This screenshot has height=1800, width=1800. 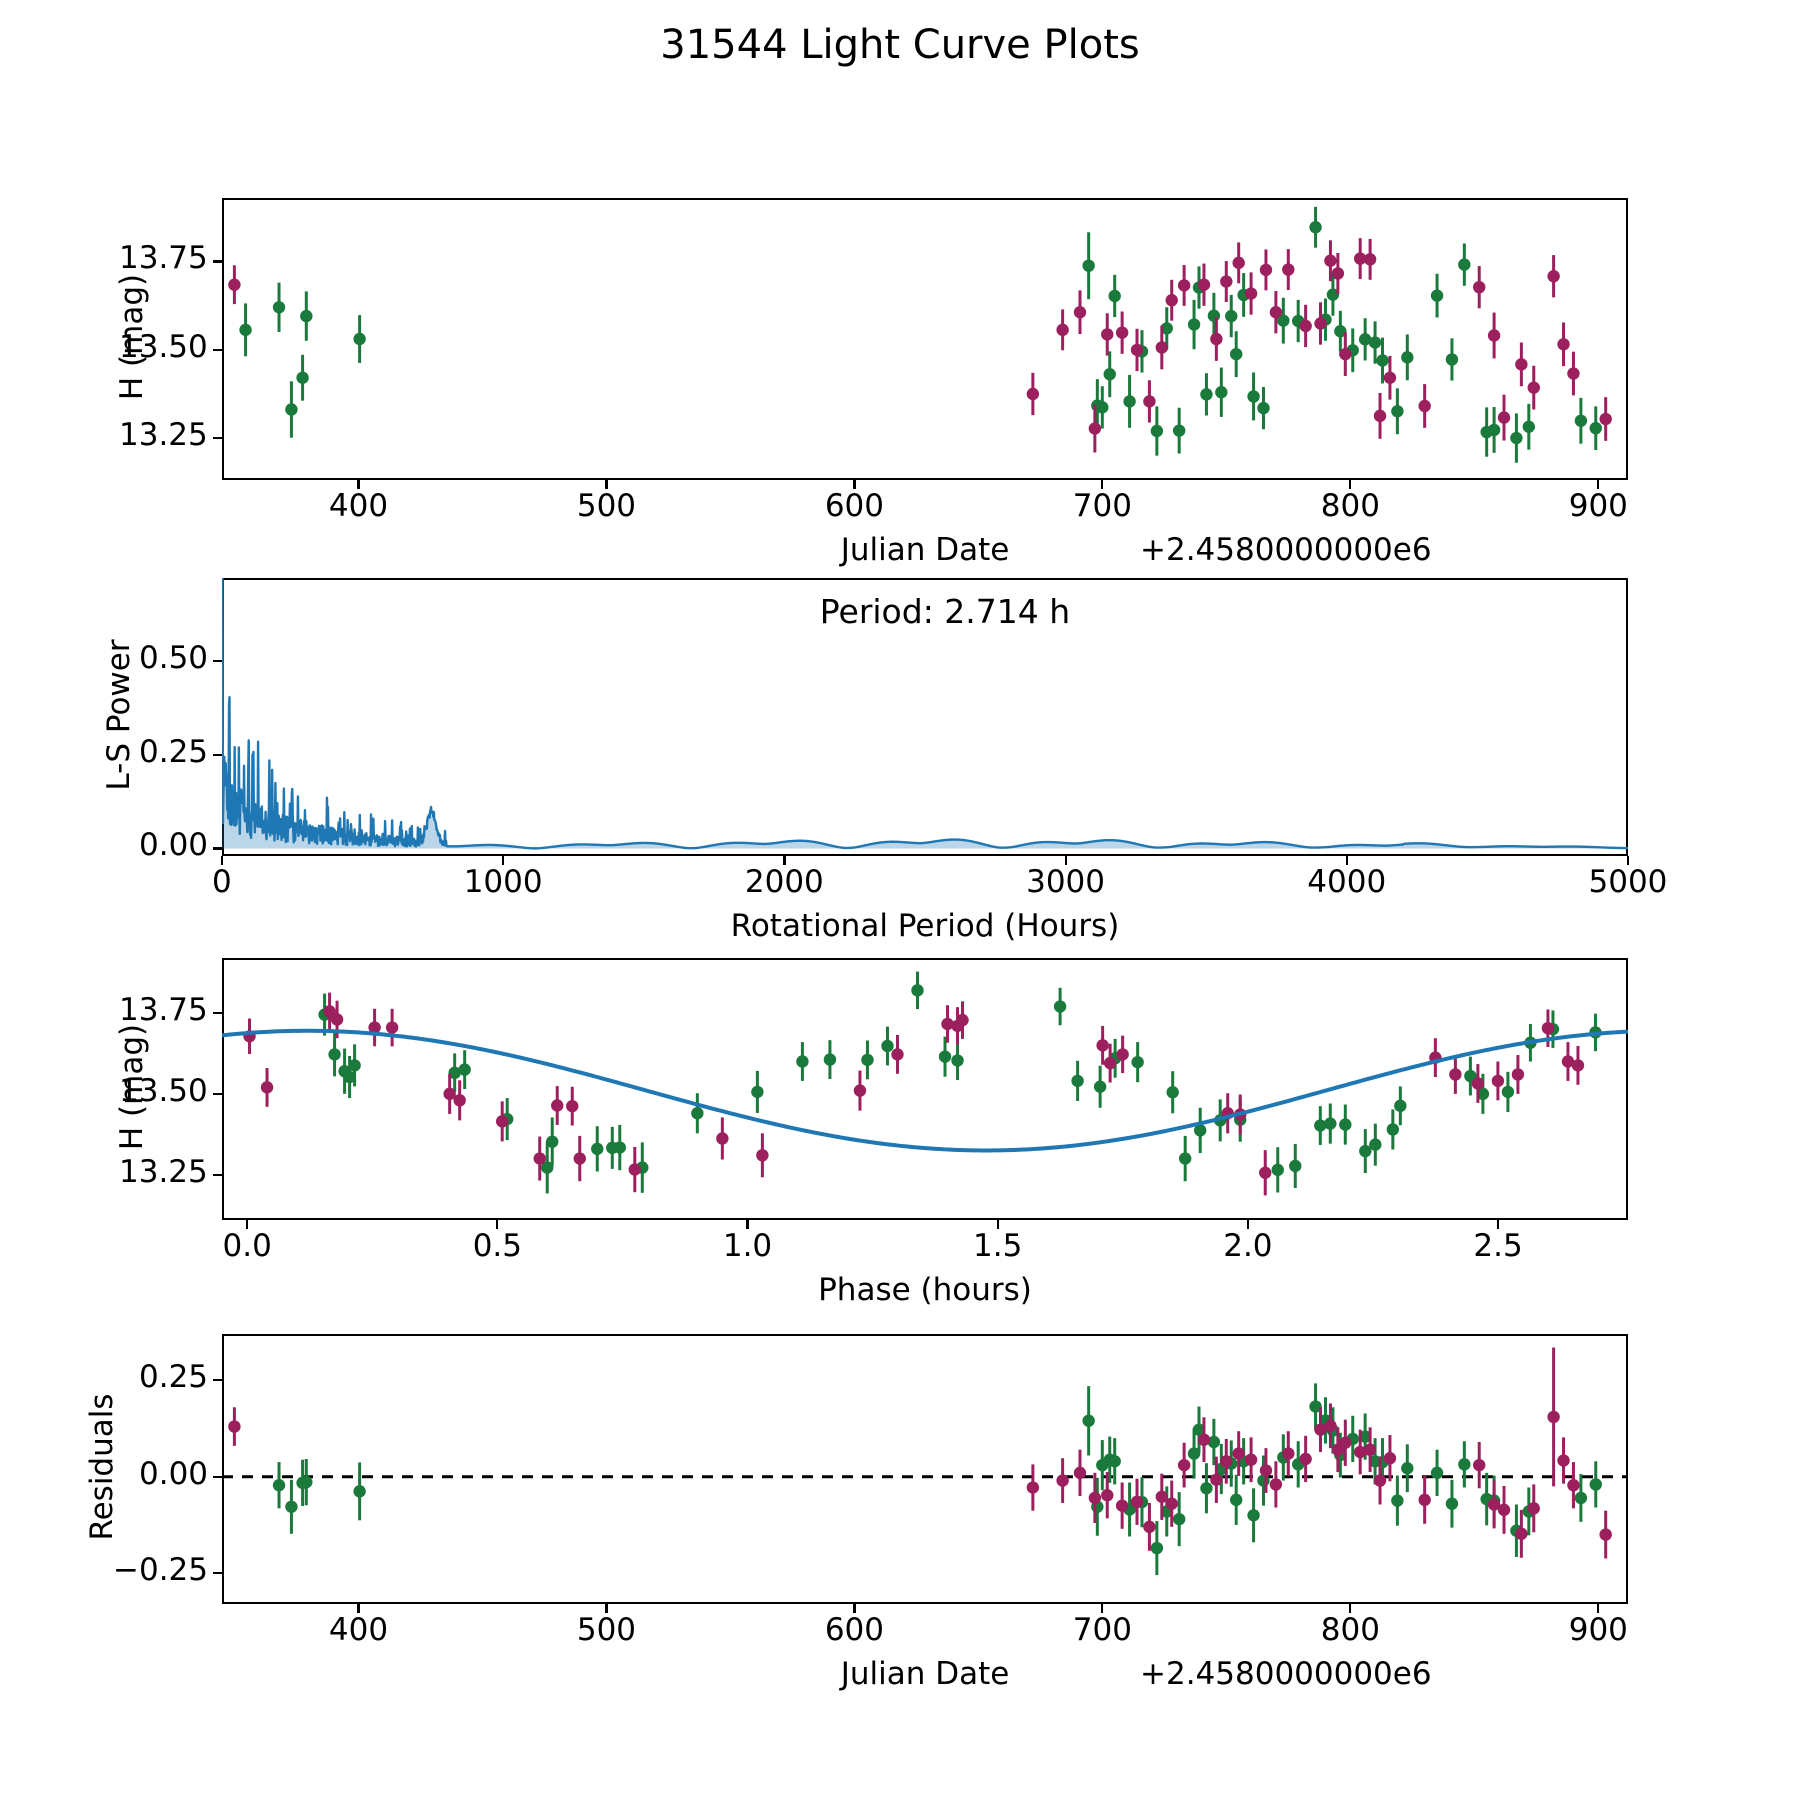 What do you see at coordinates (998, 1246) in the screenshot?
I see `x-tick-label: 1.5` at bounding box center [998, 1246].